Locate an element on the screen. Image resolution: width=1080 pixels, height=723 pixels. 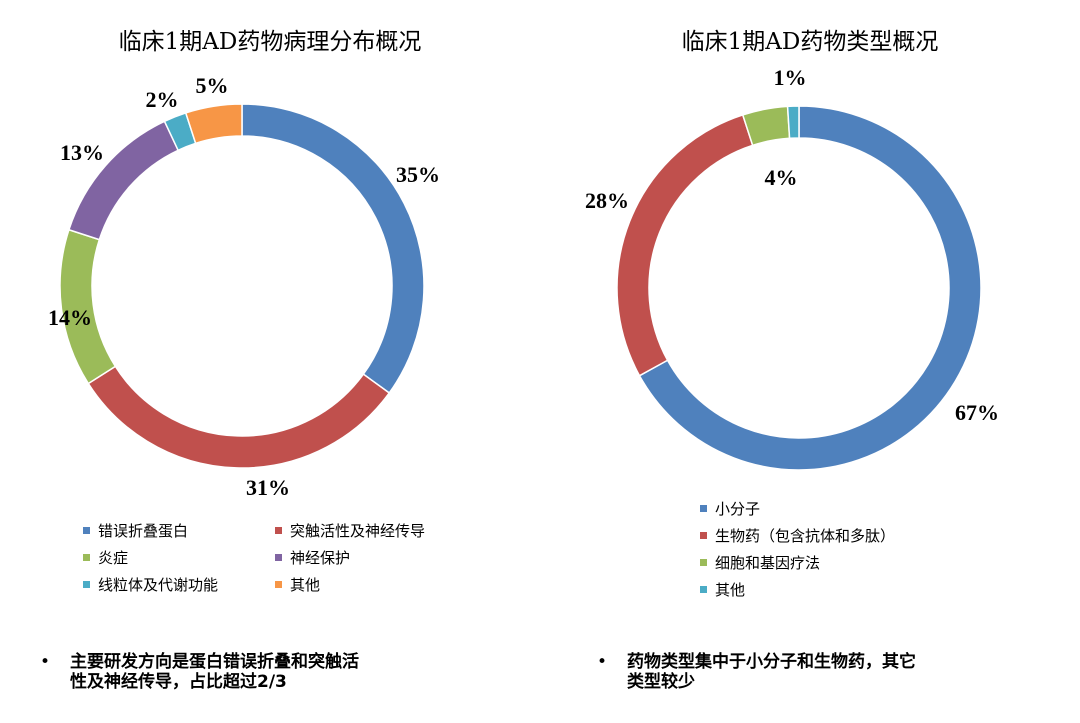
legend-label: 小分子 is located at coordinates (738, 509).